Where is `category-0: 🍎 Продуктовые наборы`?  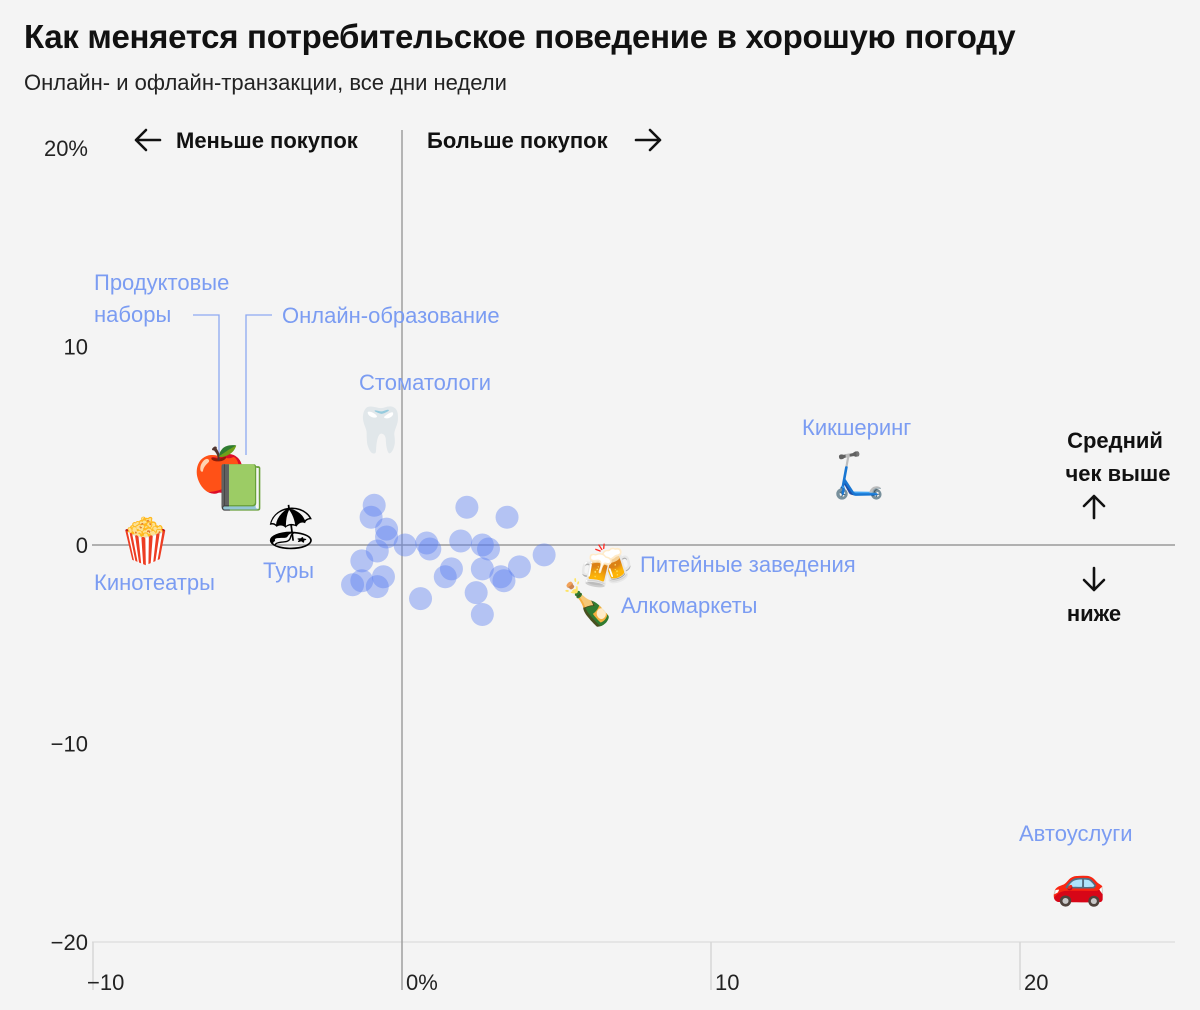 category-0: 🍎 Продуктовые наборы is located at coordinates (170, 383).